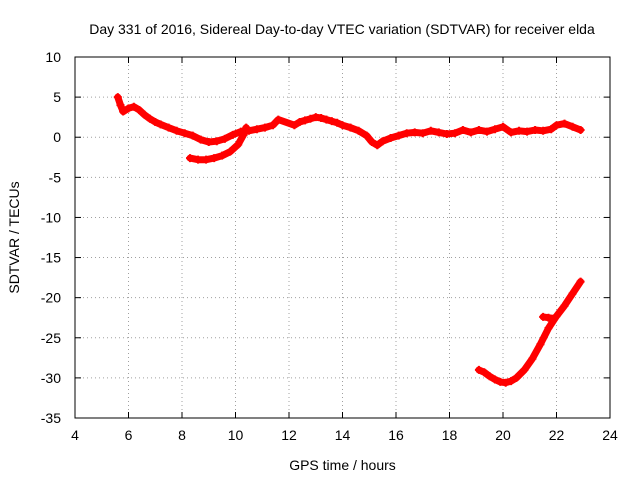 The width and height of the screenshot is (640, 480). Describe the element at coordinates (503, 435) in the screenshot. I see `x-tick-label: 20` at that location.